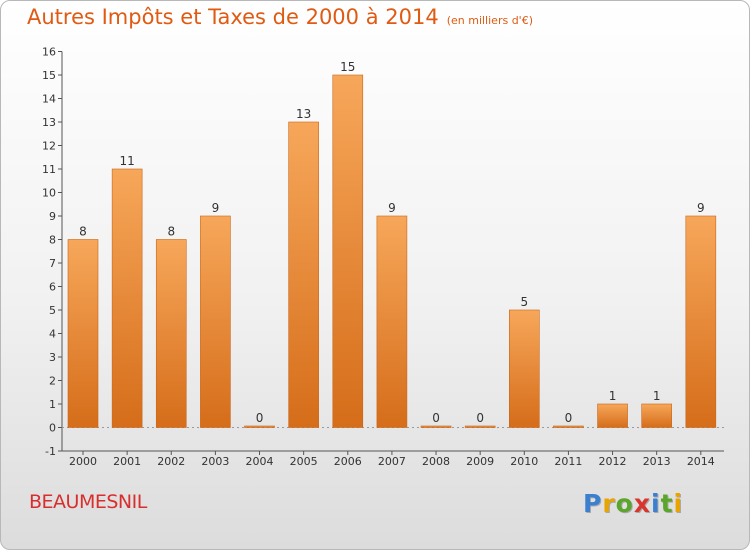  I want to click on y-tick-label: -1, so click(50, 451).